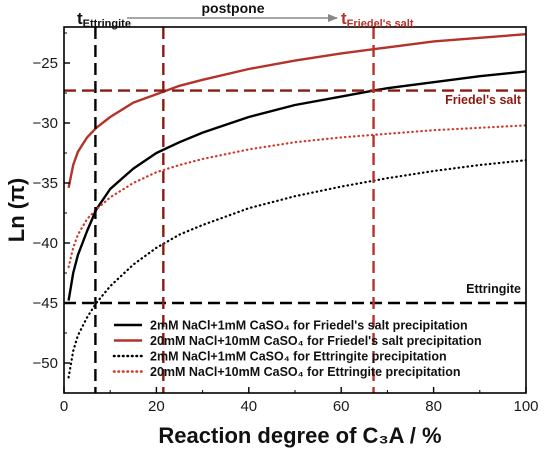 The height and width of the screenshot is (454, 550). Describe the element at coordinates (344, 18) in the screenshot. I see `t-friedel-main: t` at that location.